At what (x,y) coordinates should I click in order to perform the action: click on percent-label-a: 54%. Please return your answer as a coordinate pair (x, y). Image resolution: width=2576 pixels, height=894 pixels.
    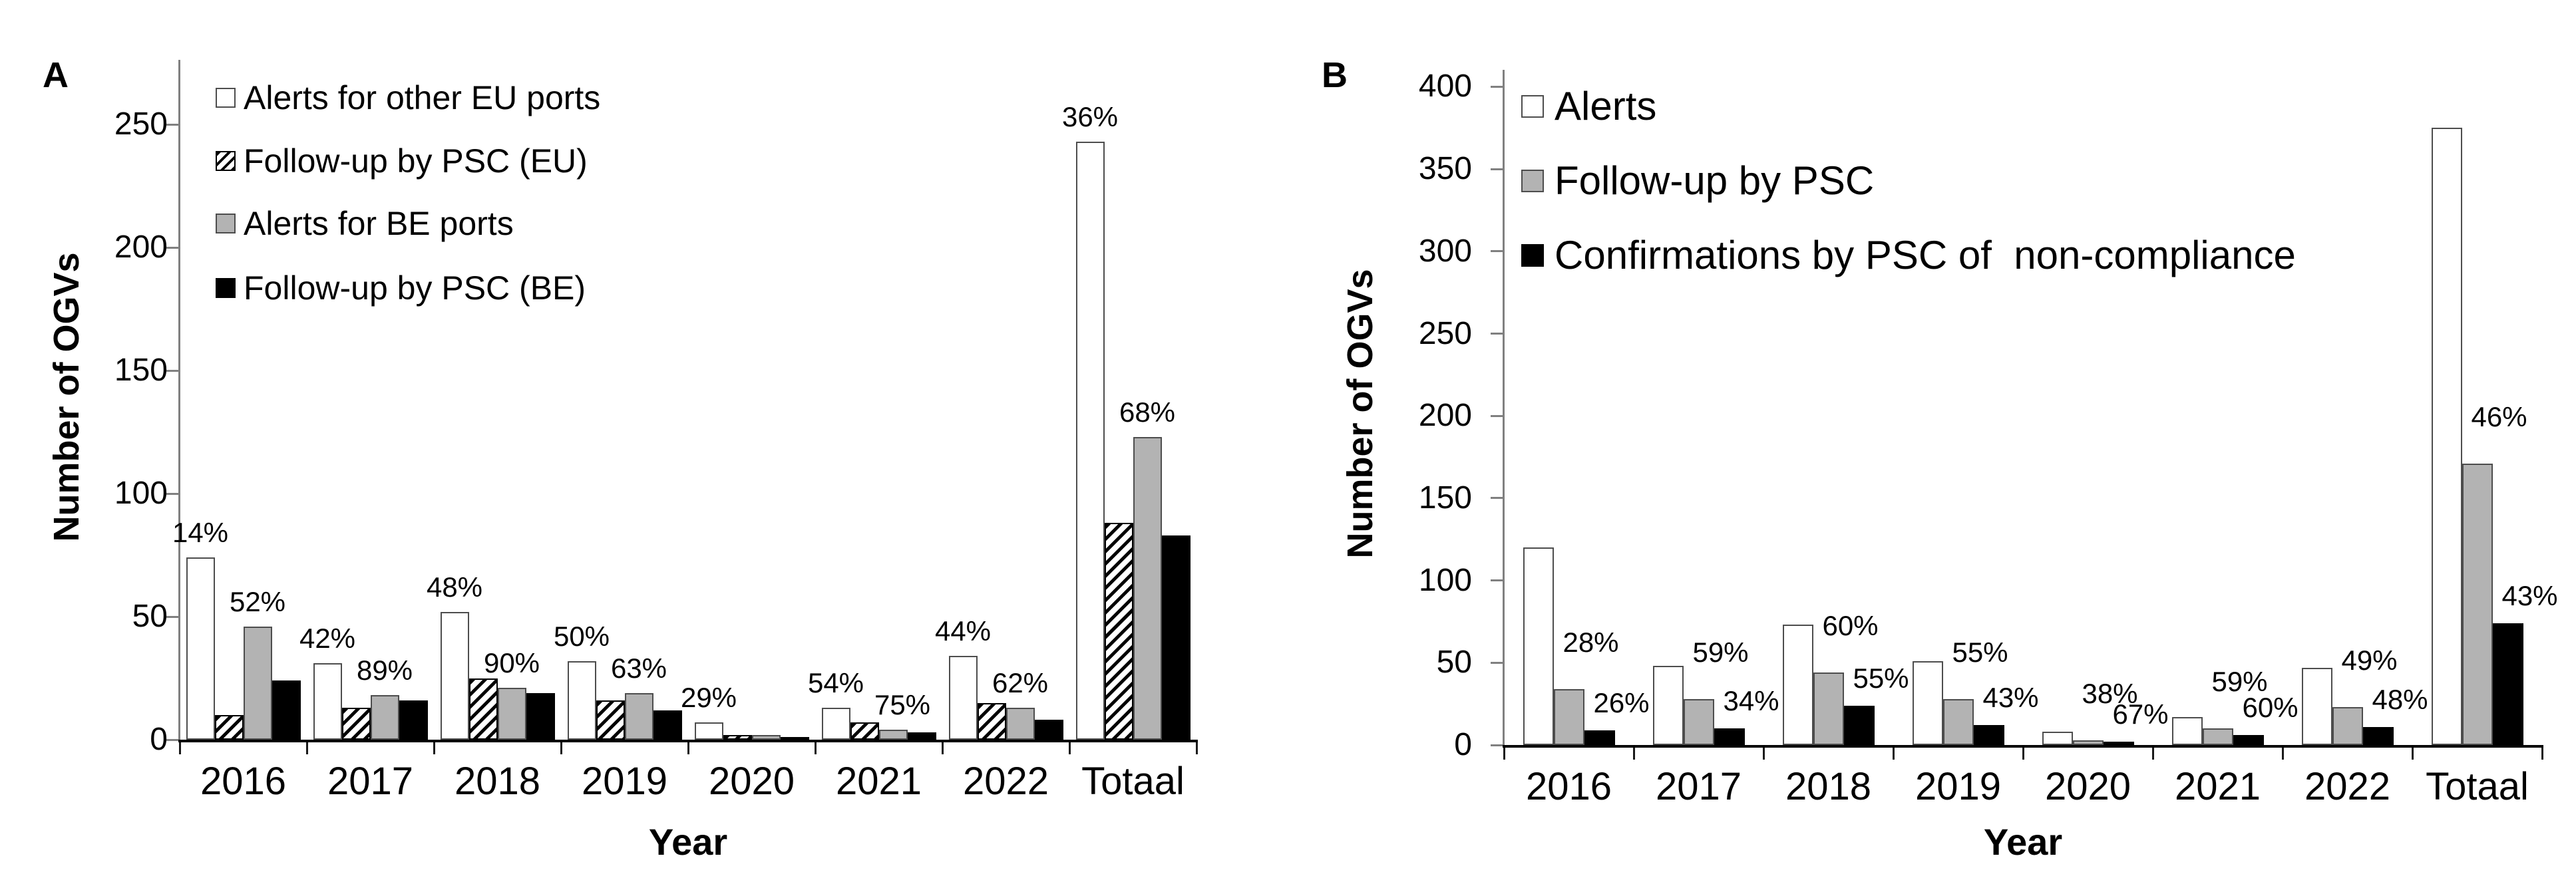
    Looking at the image, I should click on (836, 682).